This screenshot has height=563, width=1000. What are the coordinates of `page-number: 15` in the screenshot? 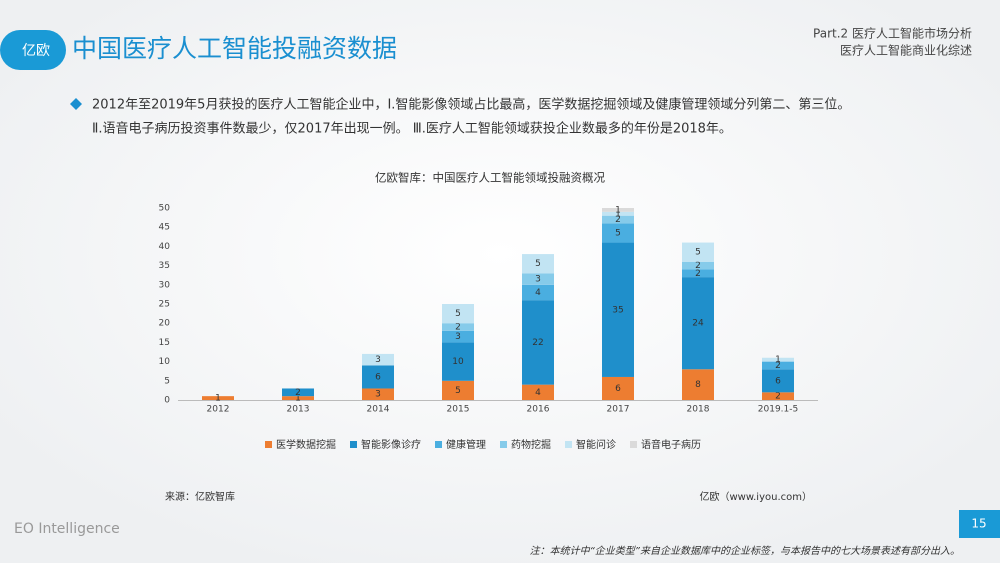 It's located at (978, 524).